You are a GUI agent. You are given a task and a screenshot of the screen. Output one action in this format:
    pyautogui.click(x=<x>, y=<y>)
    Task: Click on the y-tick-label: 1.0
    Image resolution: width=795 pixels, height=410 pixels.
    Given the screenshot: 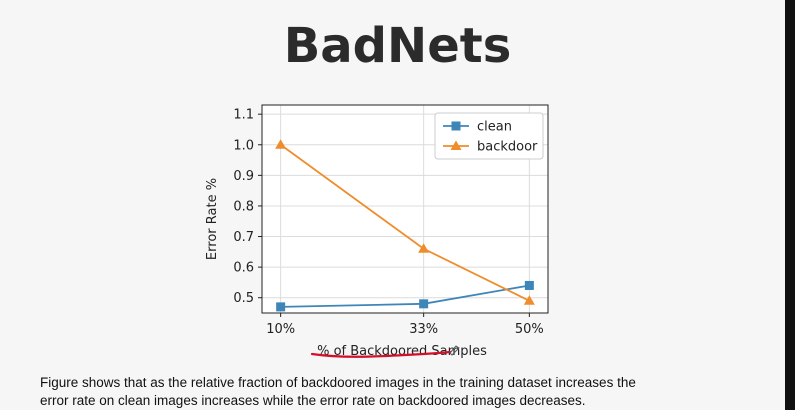 What is the action you would take?
    pyautogui.click(x=243, y=145)
    